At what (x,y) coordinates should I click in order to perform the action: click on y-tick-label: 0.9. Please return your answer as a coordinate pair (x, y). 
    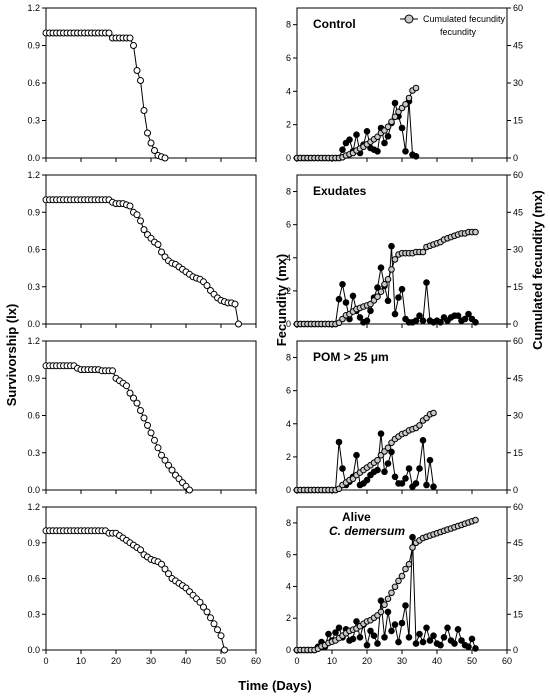
    Looking at the image, I should click on (33, 46).